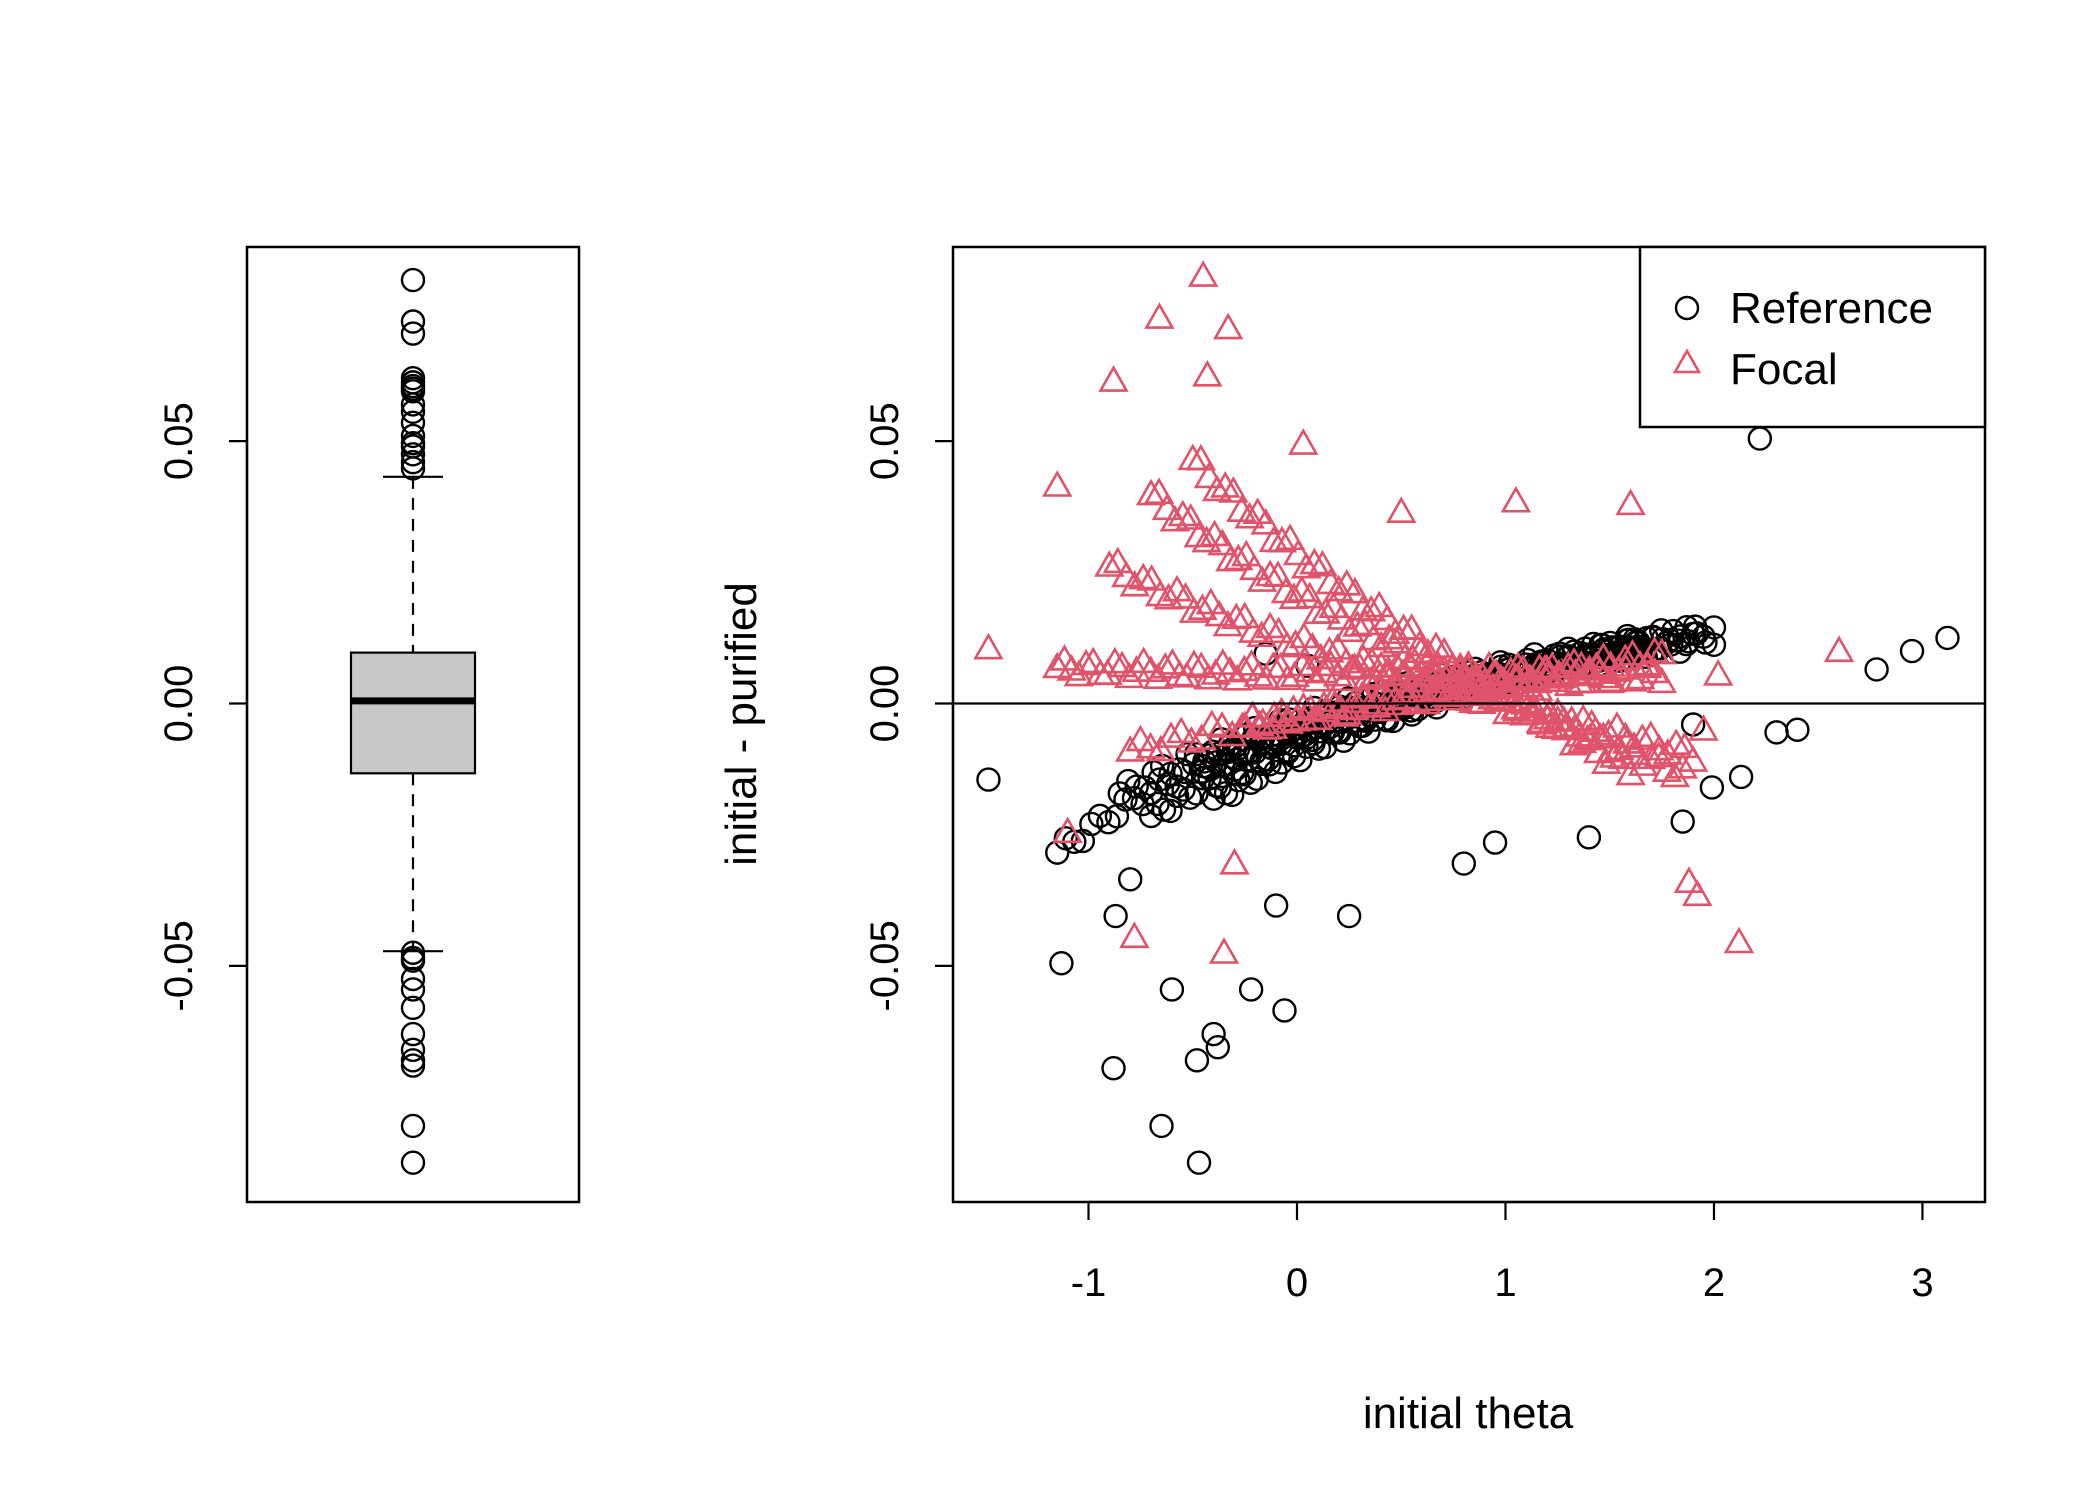 The height and width of the screenshot is (1500, 2100). What do you see at coordinates (1297, 1283) in the screenshot?
I see `scatter-x-tick-label: 0` at bounding box center [1297, 1283].